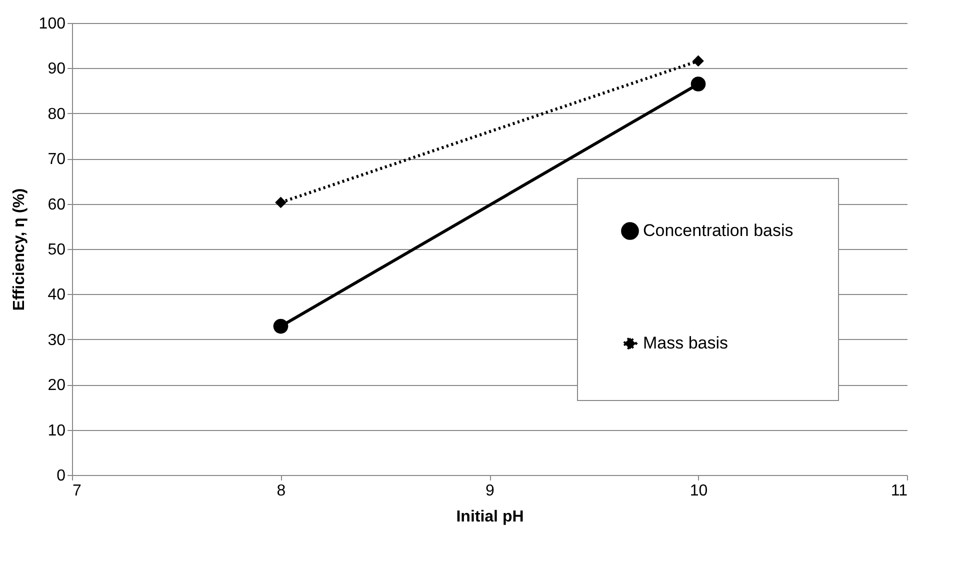 The image size is (958, 561). What do you see at coordinates (699, 491) in the screenshot?
I see `x-tick-label: 10` at bounding box center [699, 491].